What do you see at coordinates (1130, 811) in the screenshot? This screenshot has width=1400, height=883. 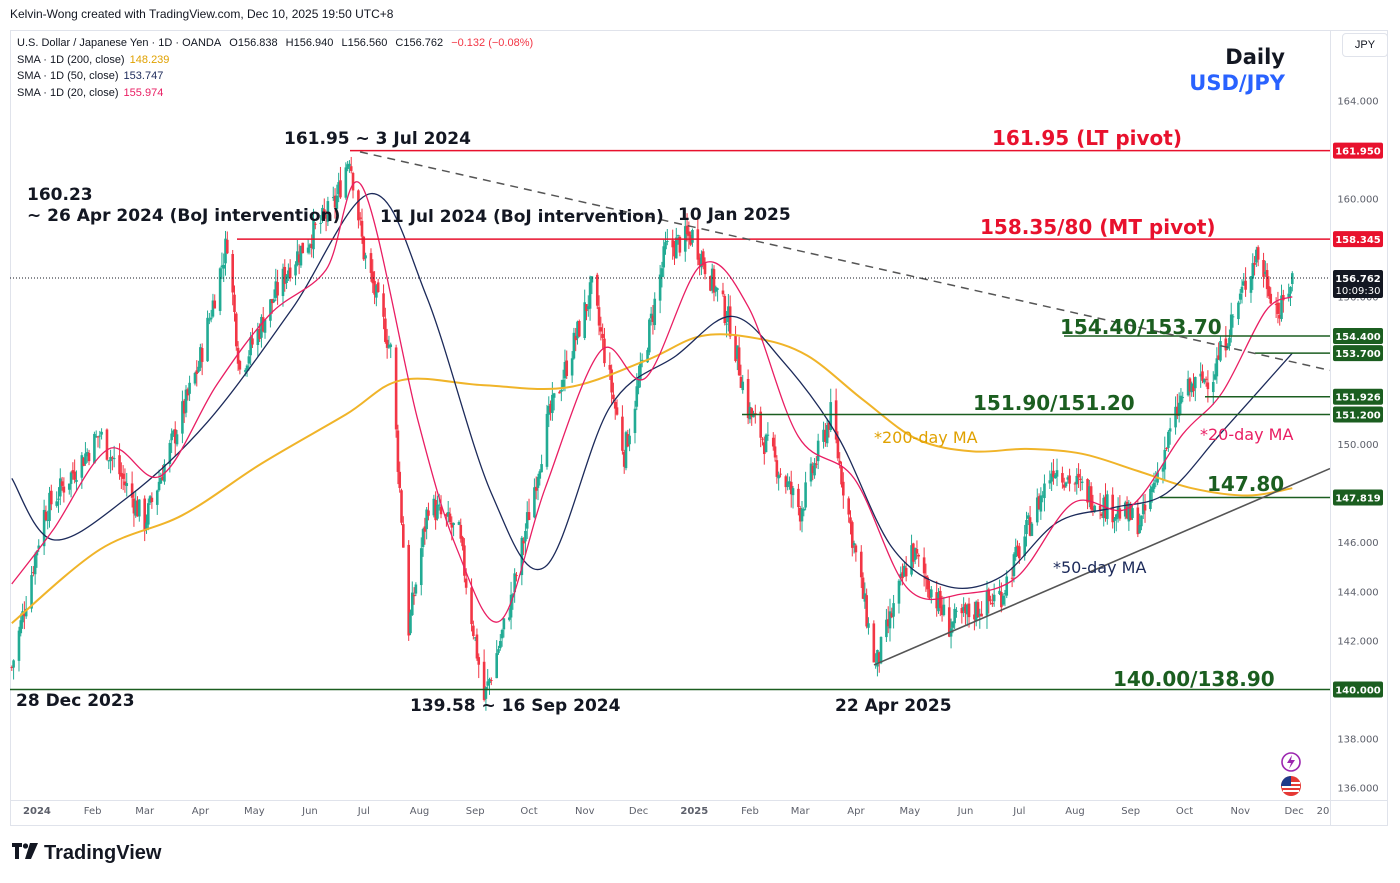 I see `x-tick-label: Sep` at bounding box center [1130, 811].